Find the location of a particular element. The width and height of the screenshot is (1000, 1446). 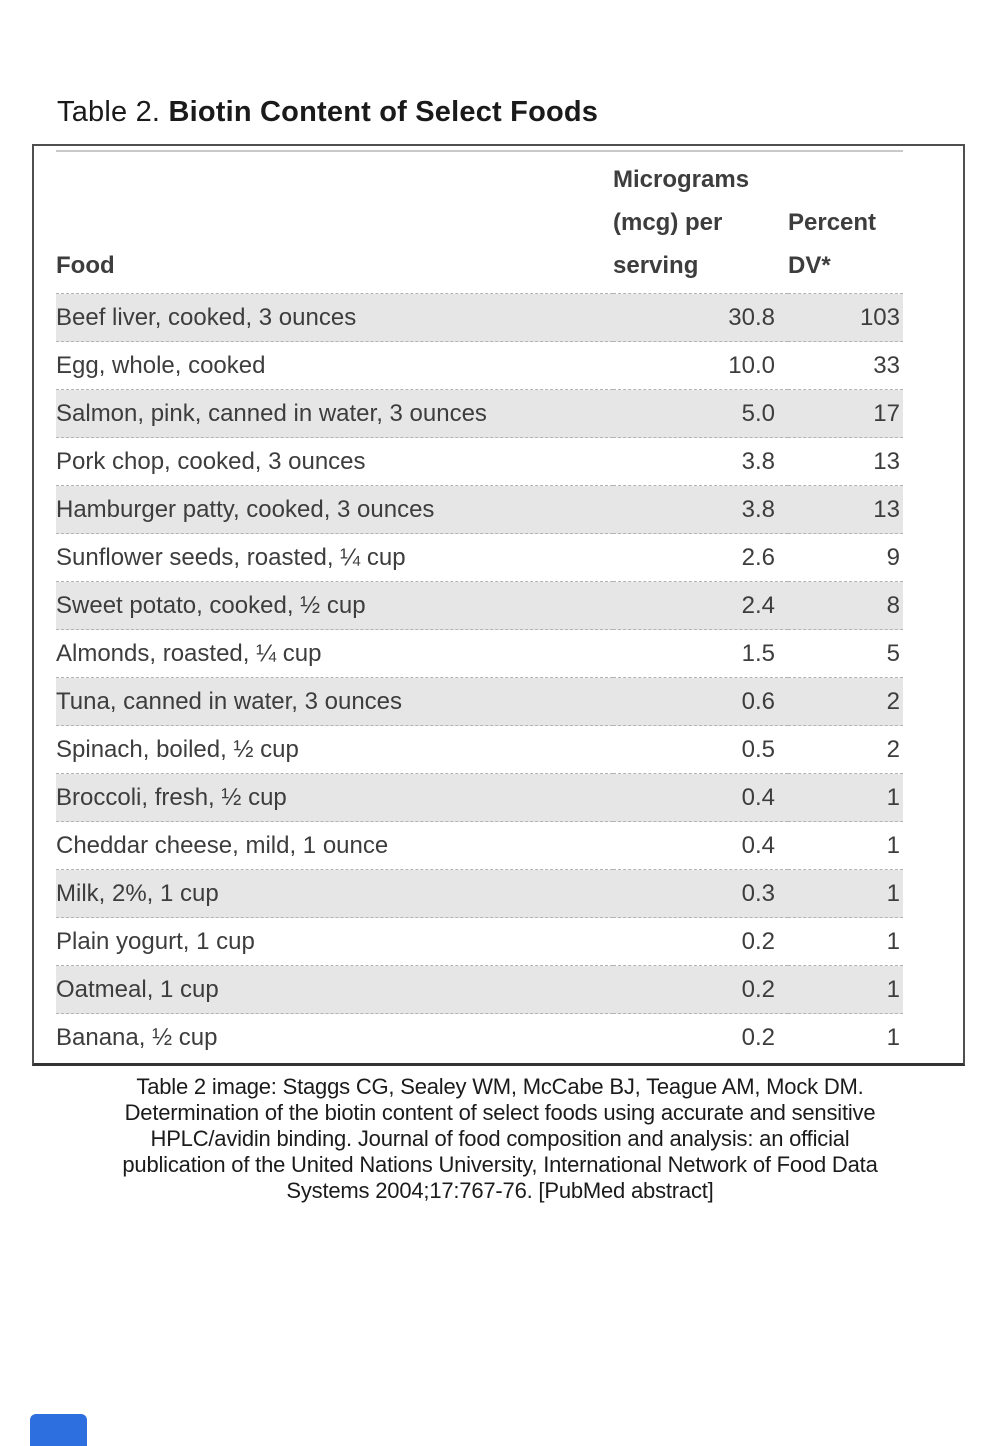

cell-food: Hamburger patty, cooked, 3 ounces is located at coordinates (245, 509).